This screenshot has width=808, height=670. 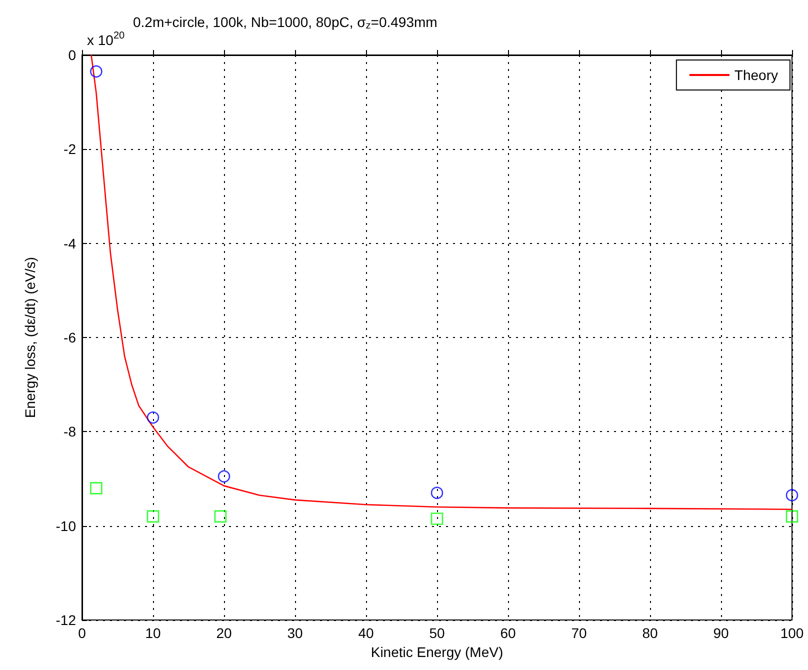 What do you see at coordinates (70, 338) in the screenshot?
I see `y-tick-label: -6` at bounding box center [70, 338].